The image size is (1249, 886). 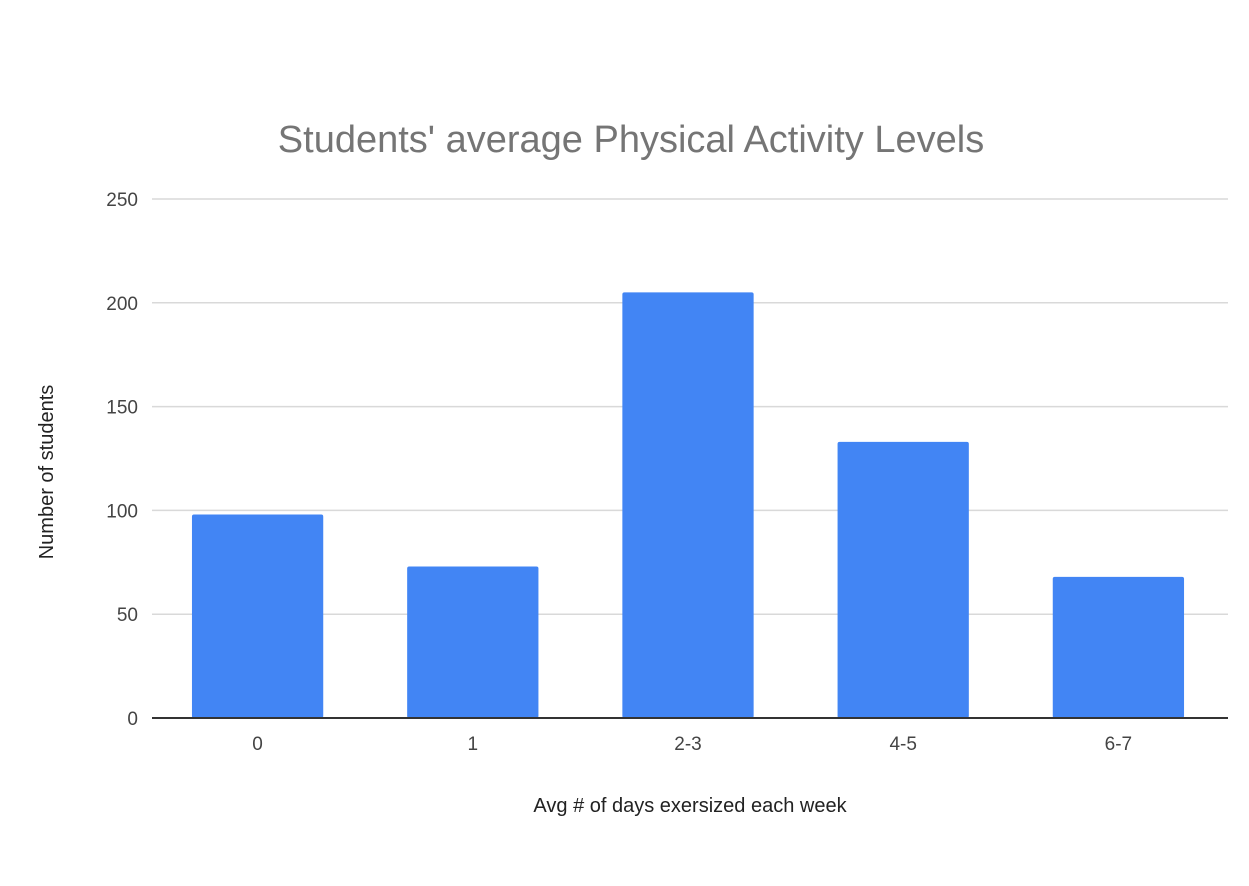 I want to click on x-tick-label: 0, so click(x=257, y=744).